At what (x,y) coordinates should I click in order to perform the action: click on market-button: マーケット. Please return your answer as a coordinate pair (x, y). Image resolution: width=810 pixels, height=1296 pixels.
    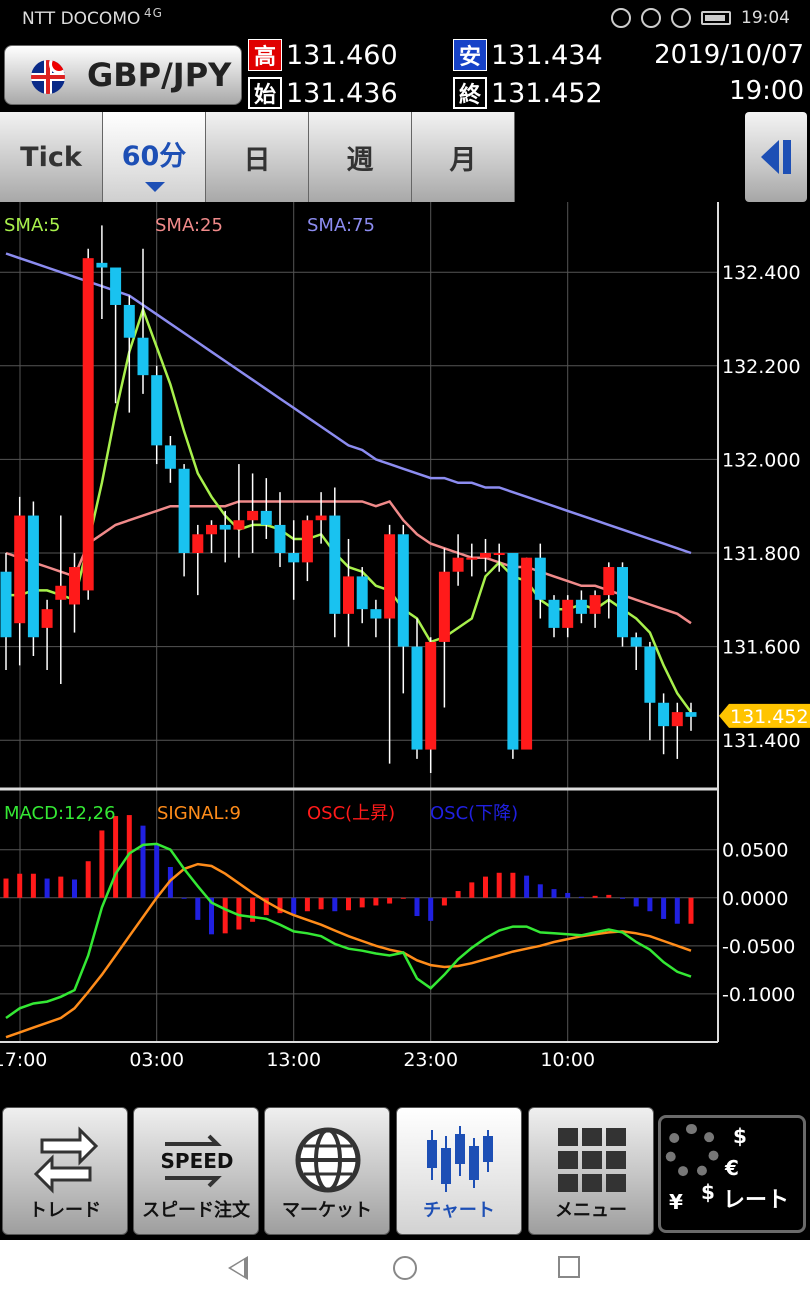
    Looking at the image, I should click on (327, 1171).